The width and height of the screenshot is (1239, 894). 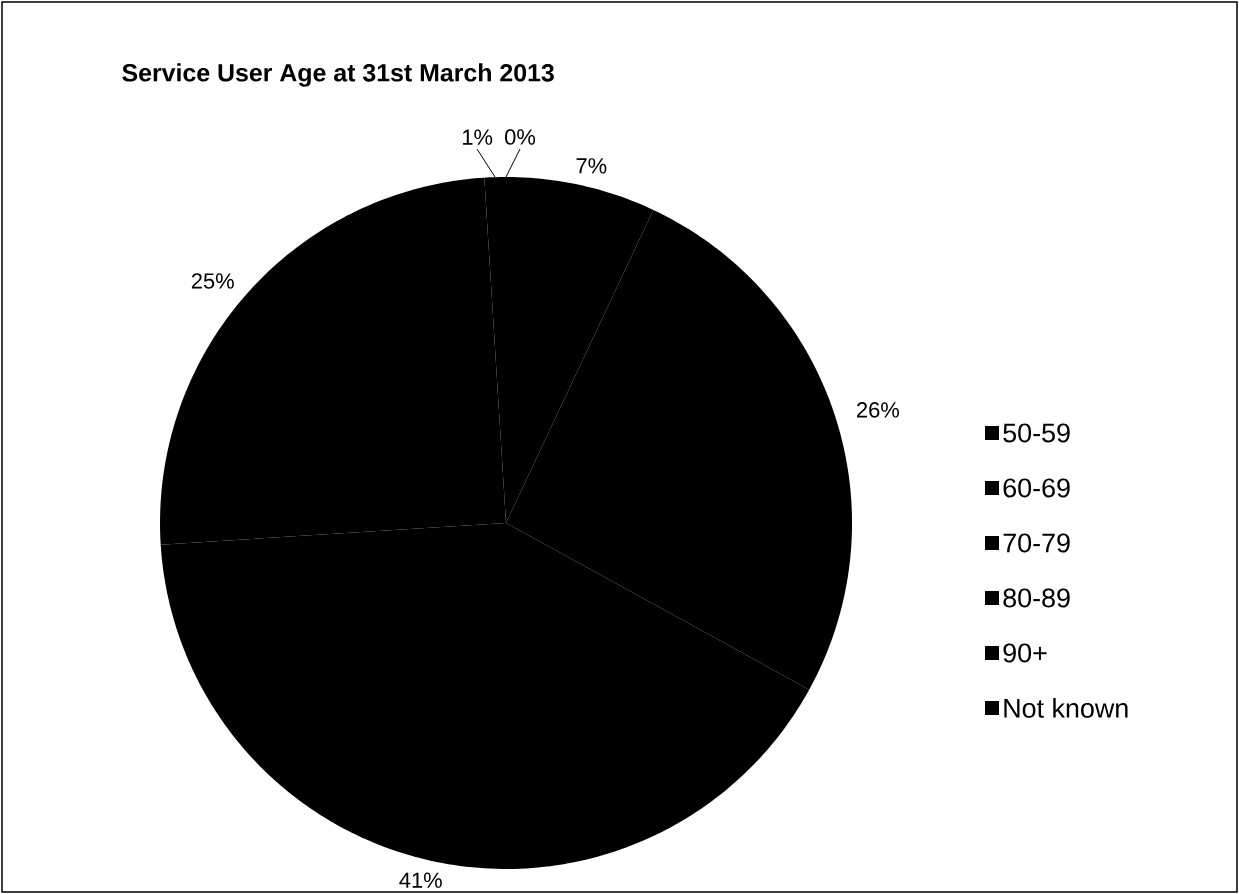 What do you see at coordinates (1025, 653) in the screenshot?
I see `legend-label: 90+` at bounding box center [1025, 653].